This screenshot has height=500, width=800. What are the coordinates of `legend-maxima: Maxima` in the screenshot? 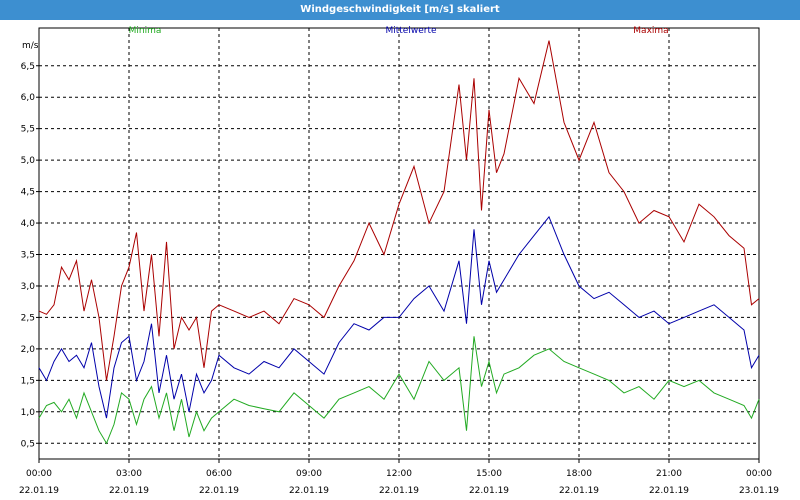 It's located at (650, 31).